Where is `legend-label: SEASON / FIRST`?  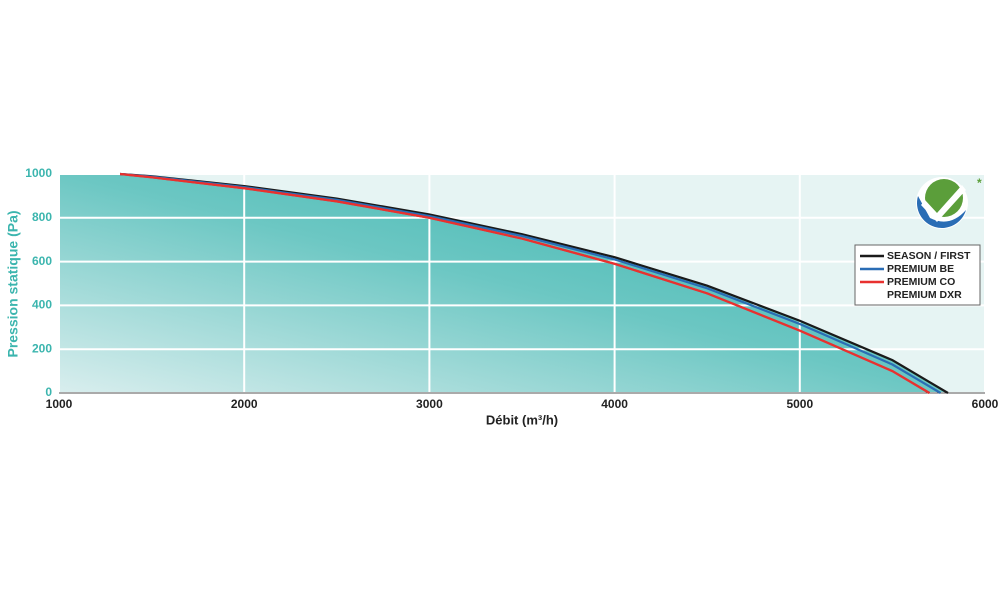
legend-label: SEASON / FIRST is located at coordinates (929, 256).